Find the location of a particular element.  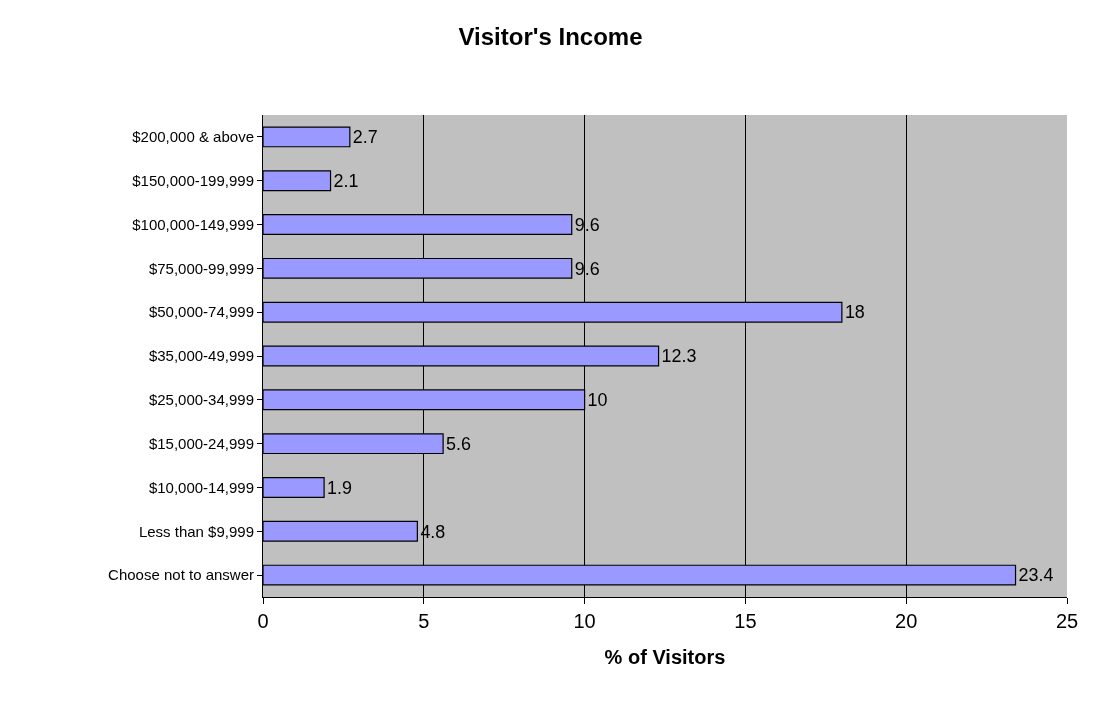

y-tick-label: $35,000-49,999 is located at coordinates (201, 356).